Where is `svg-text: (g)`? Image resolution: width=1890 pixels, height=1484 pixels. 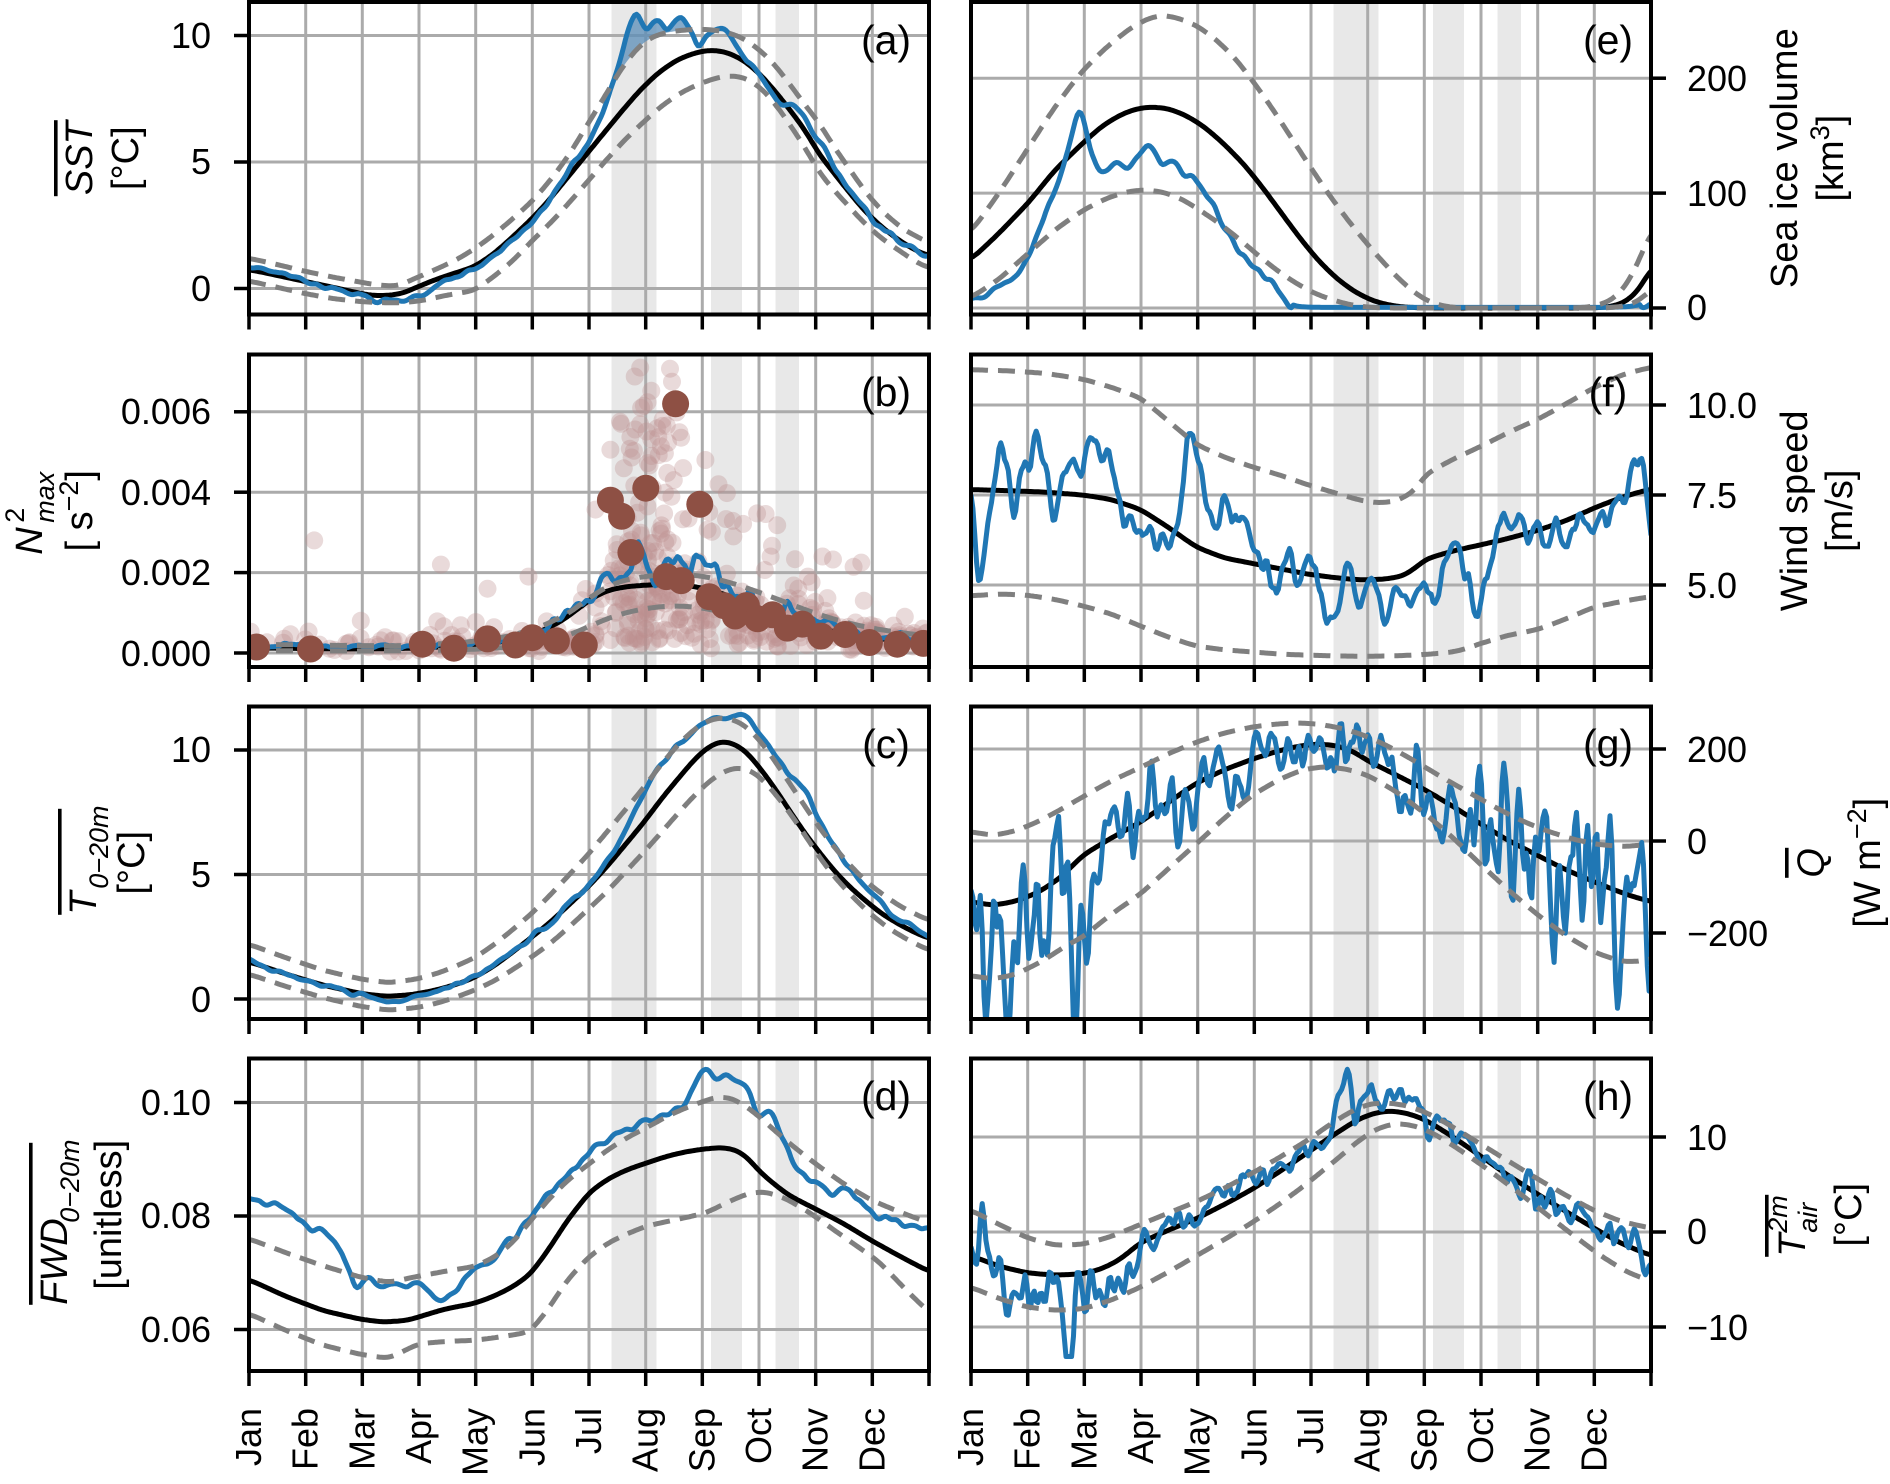
svg-text: (g) is located at coordinates (1608, 744).